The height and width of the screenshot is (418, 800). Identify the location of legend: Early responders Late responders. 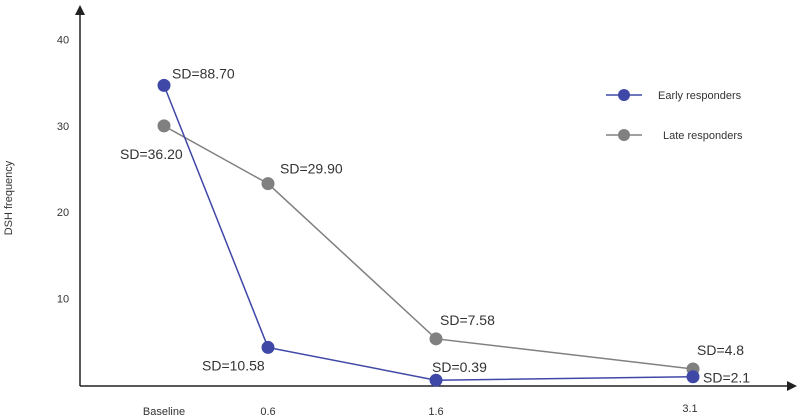
(674, 115).